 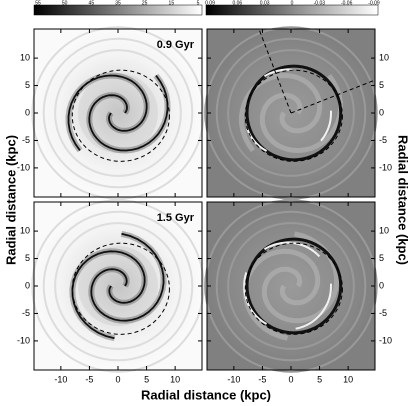 What do you see at coordinates (292, 10) in the screenshot?
I see `colorbar-right` at bounding box center [292, 10].